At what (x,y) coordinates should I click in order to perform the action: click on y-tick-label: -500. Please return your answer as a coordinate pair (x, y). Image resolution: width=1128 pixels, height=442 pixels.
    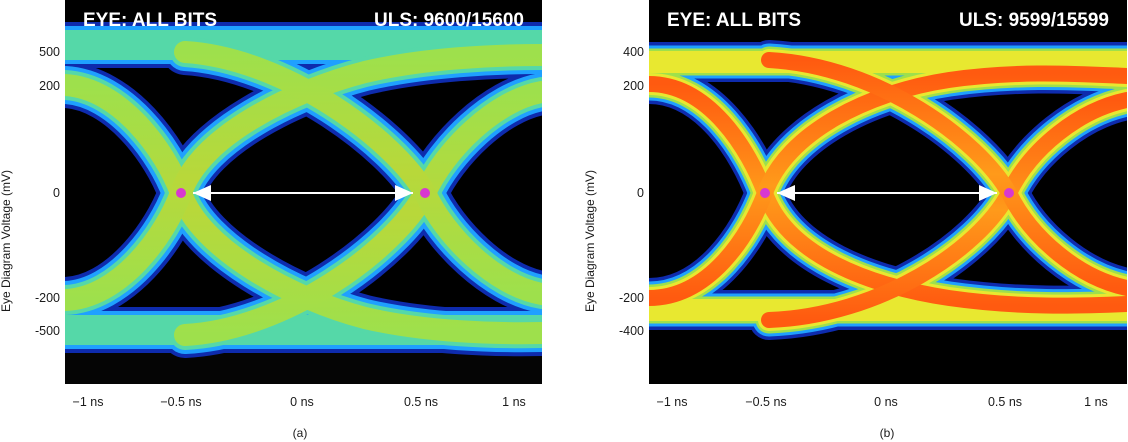
    Looking at the image, I should click on (47, 331).